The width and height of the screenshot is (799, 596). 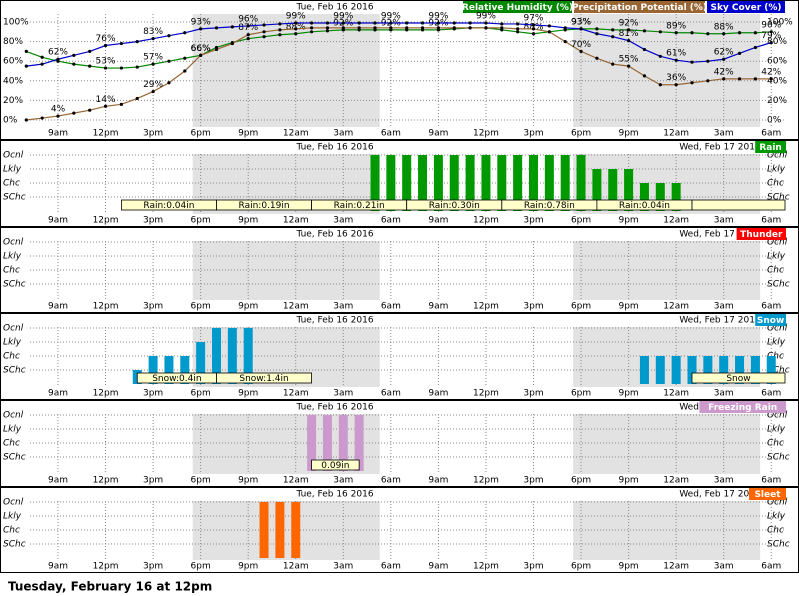 What do you see at coordinates (248, 28) in the screenshot?
I see `value-label: 87%` at bounding box center [248, 28].